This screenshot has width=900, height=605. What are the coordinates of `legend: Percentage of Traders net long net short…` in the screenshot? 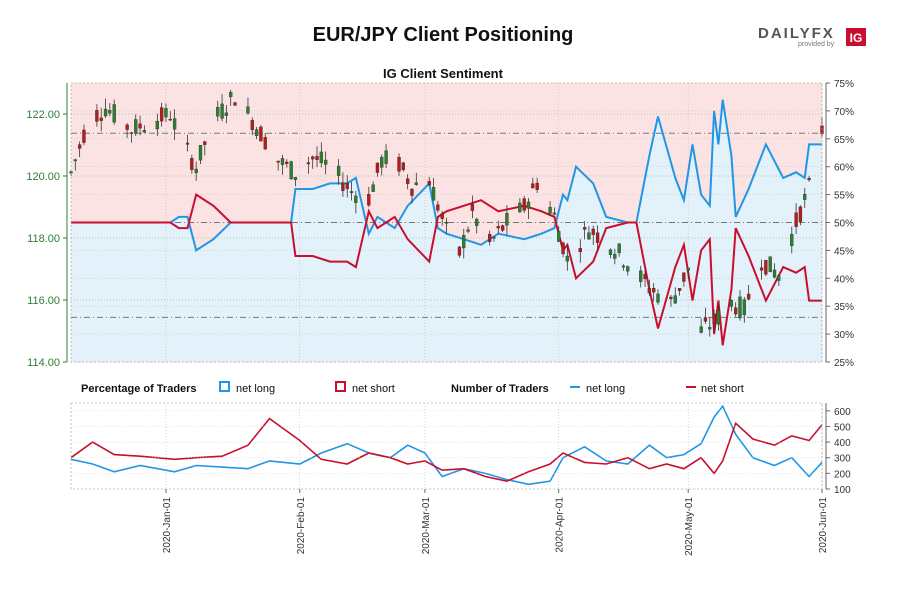 It's located at (412, 388).